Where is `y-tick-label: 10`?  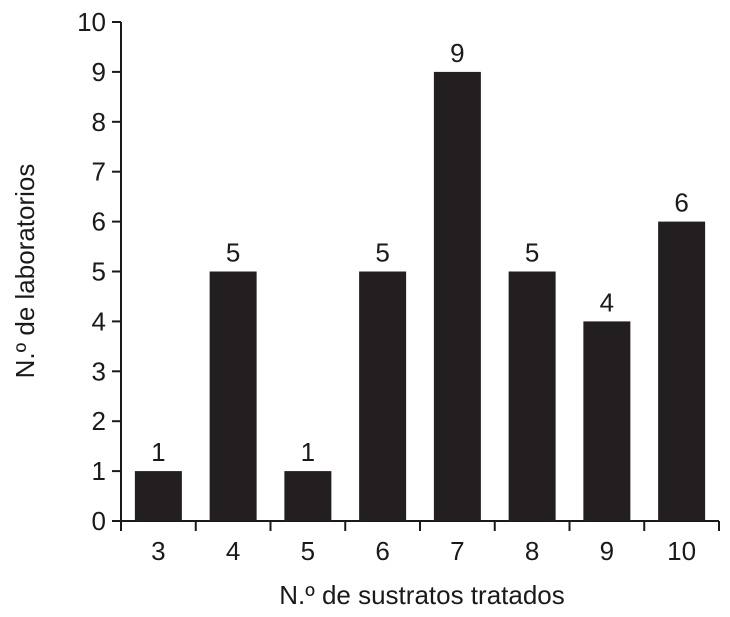
y-tick-label: 10 is located at coordinates (91, 22).